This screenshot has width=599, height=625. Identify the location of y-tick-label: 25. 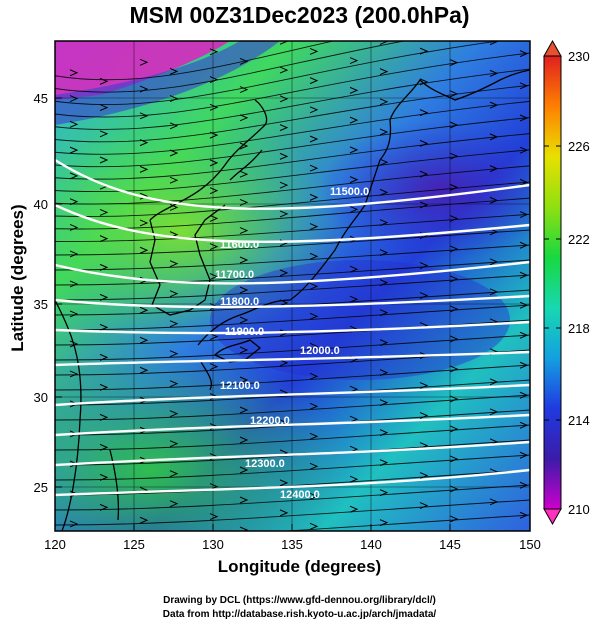
(41, 487).